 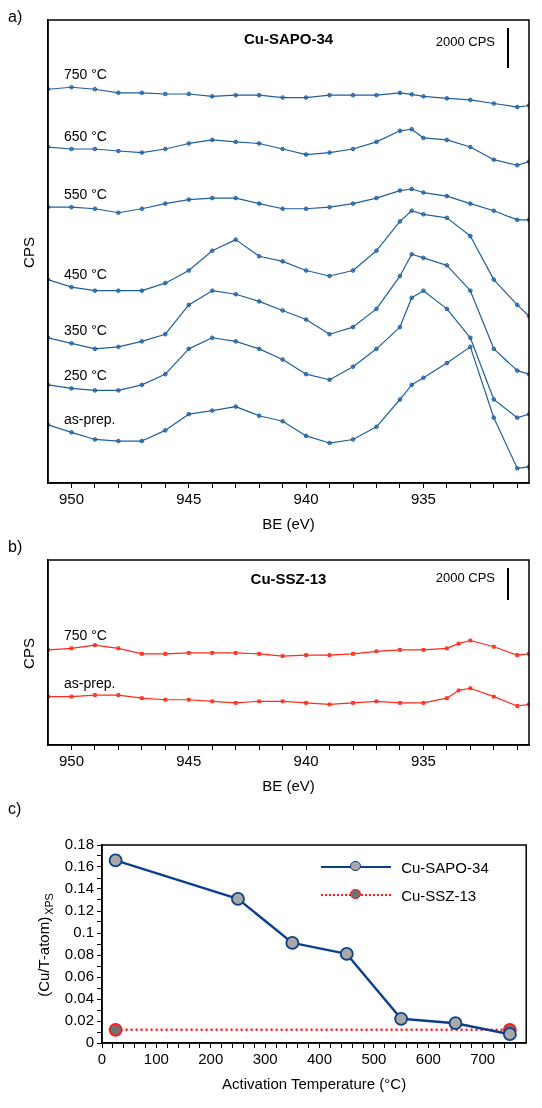 What do you see at coordinates (445, 867) in the screenshot?
I see `legend-label: Cu-SAPO-34` at bounding box center [445, 867].